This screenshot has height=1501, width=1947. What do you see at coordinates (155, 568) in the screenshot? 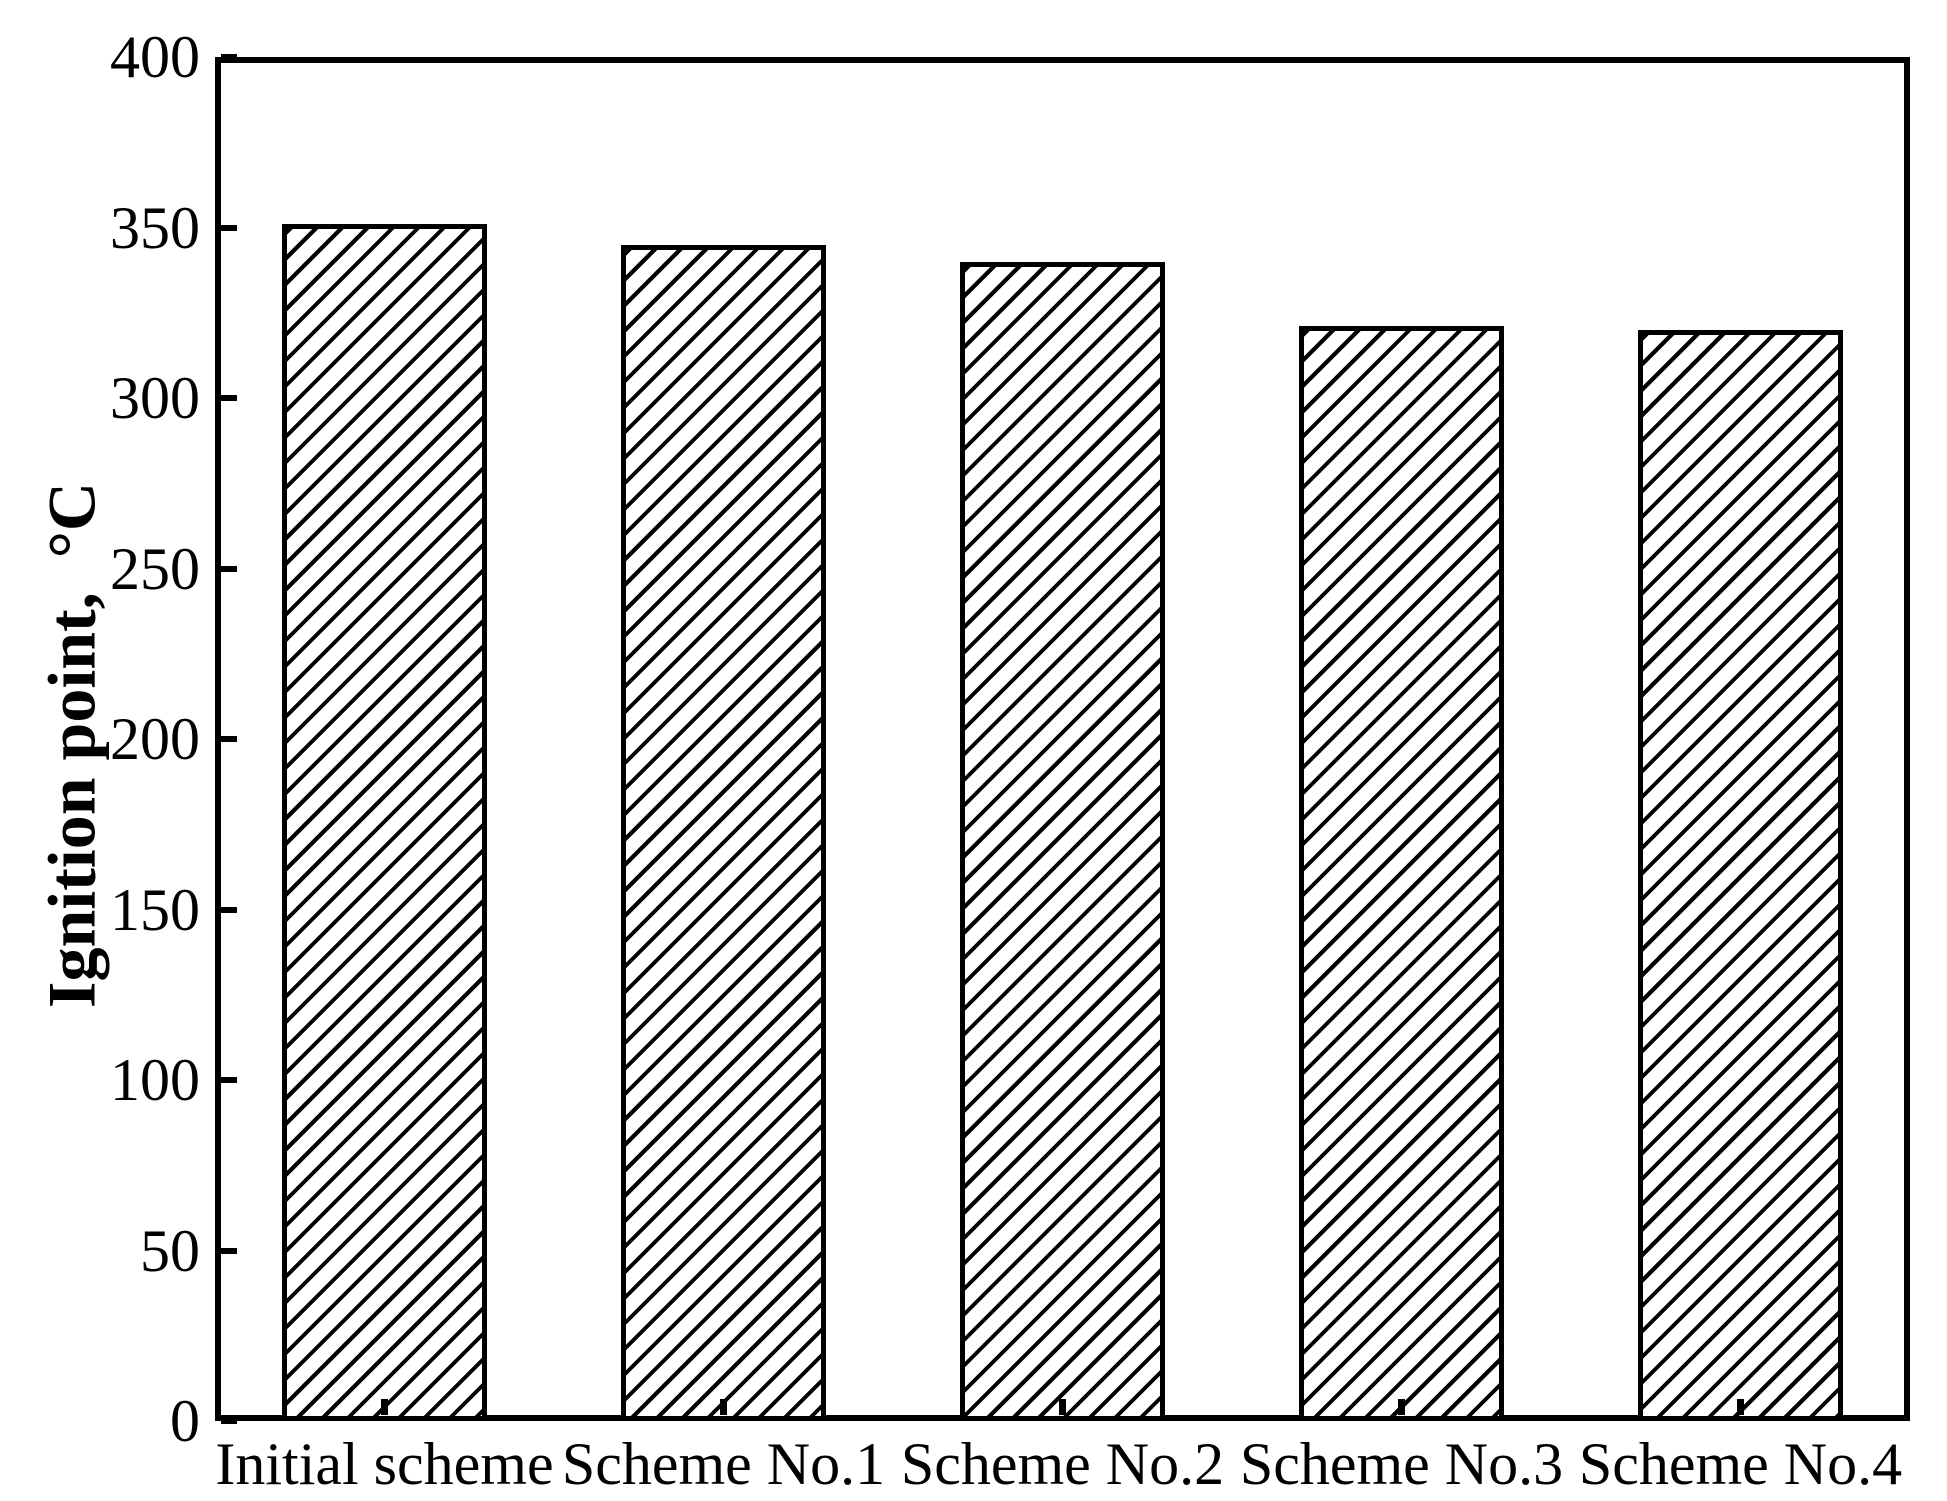
I see `y-tick-label: 250` at bounding box center [155, 568].